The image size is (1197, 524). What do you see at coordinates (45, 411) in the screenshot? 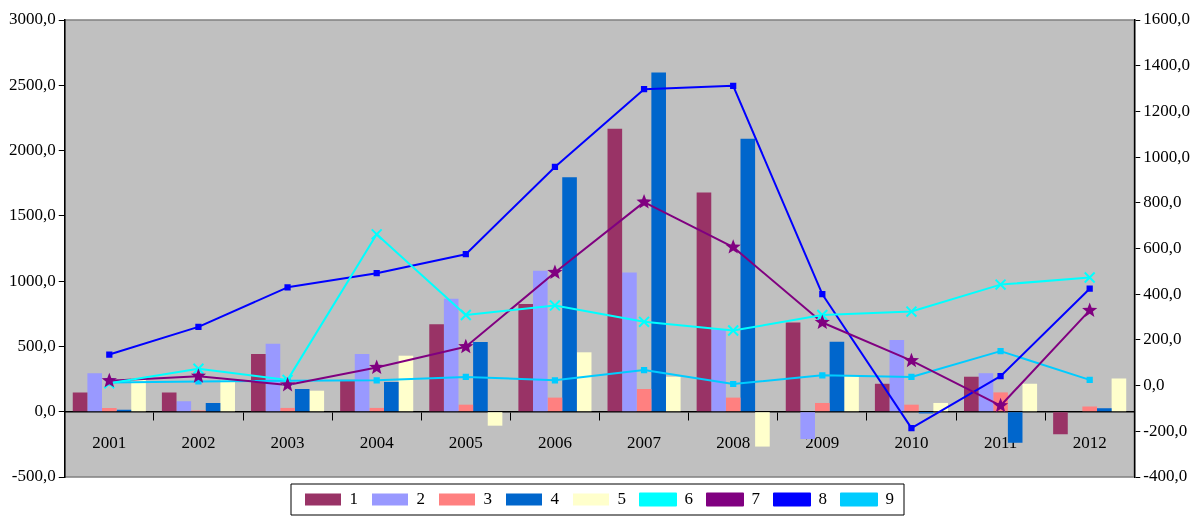
I see `y-tick-label: 0,0` at bounding box center [45, 411].